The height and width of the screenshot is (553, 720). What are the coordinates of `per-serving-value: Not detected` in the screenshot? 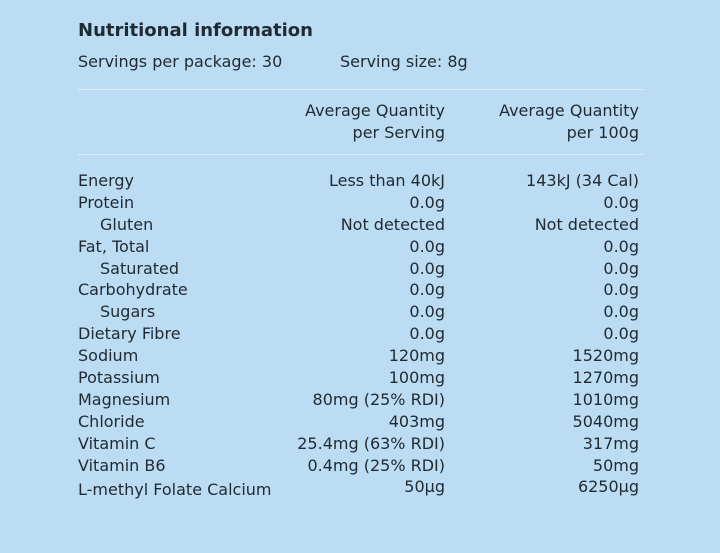 It's located at (392, 224).